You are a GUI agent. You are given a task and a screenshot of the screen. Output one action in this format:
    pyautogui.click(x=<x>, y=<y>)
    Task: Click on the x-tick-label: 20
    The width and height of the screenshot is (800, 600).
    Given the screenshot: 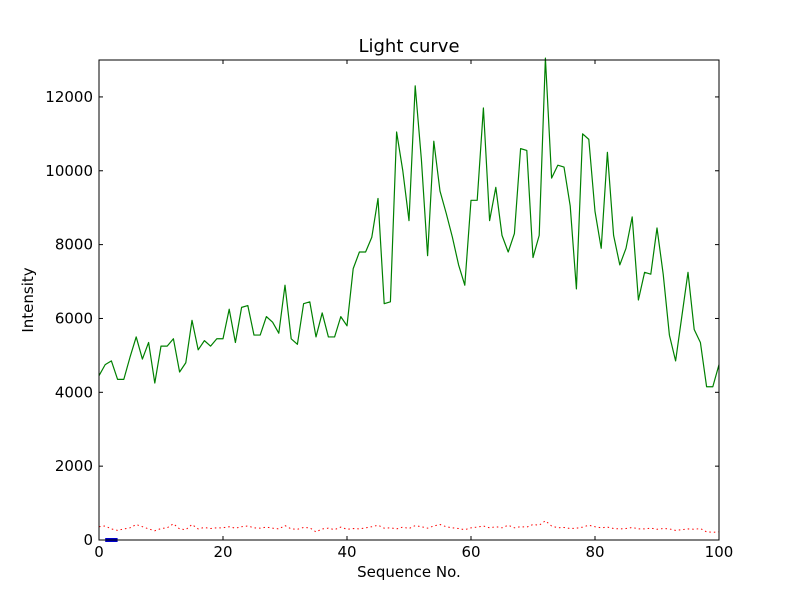 What is the action you would take?
    pyautogui.click(x=222, y=552)
    